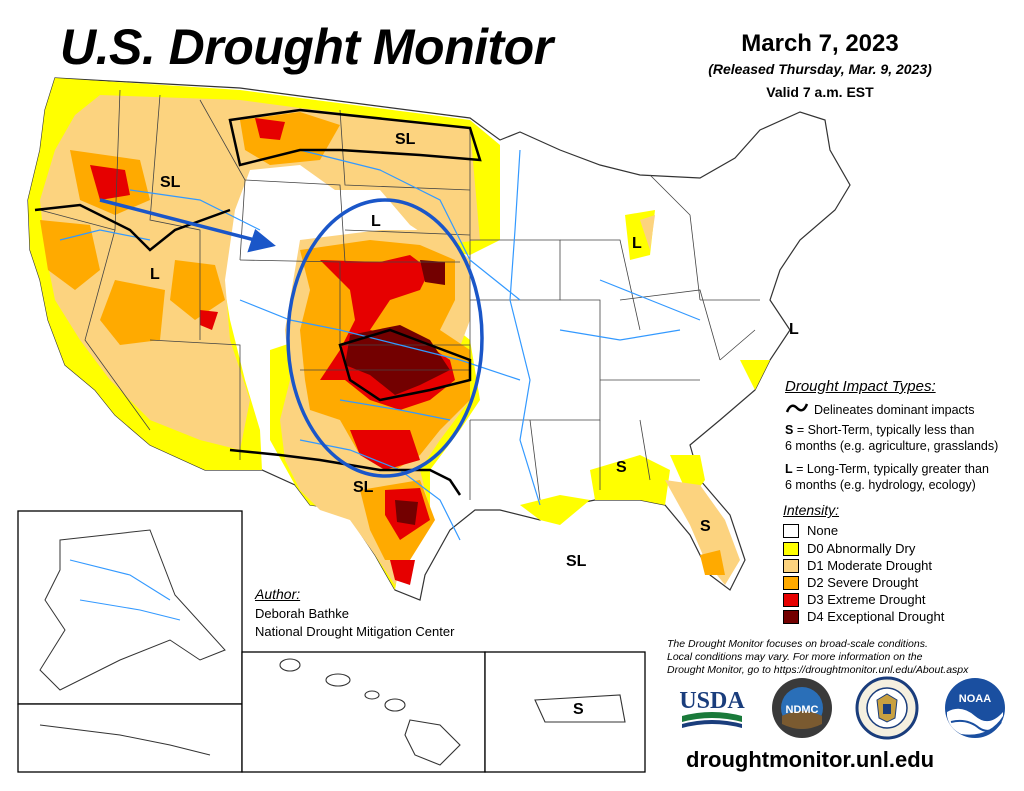 The height and width of the screenshot is (791, 1024). What do you see at coordinates (278, 594) in the screenshot?
I see `author-heading: Author:` at bounding box center [278, 594].